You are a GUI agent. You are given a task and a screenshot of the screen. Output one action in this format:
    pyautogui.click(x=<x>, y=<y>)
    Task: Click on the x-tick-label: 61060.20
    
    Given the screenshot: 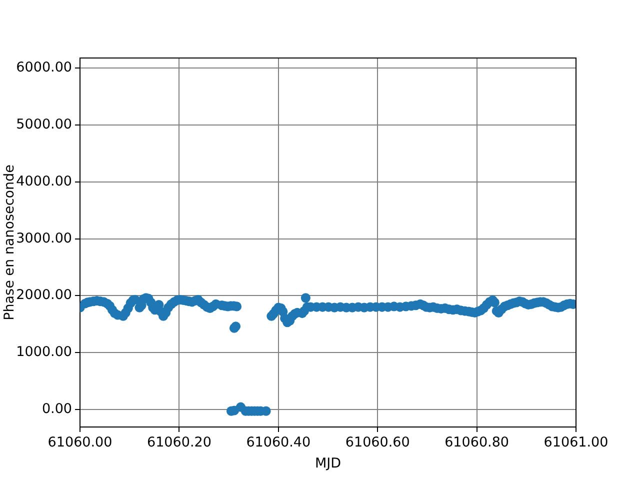 What is the action you would take?
    pyautogui.click(x=179, y=442)
    